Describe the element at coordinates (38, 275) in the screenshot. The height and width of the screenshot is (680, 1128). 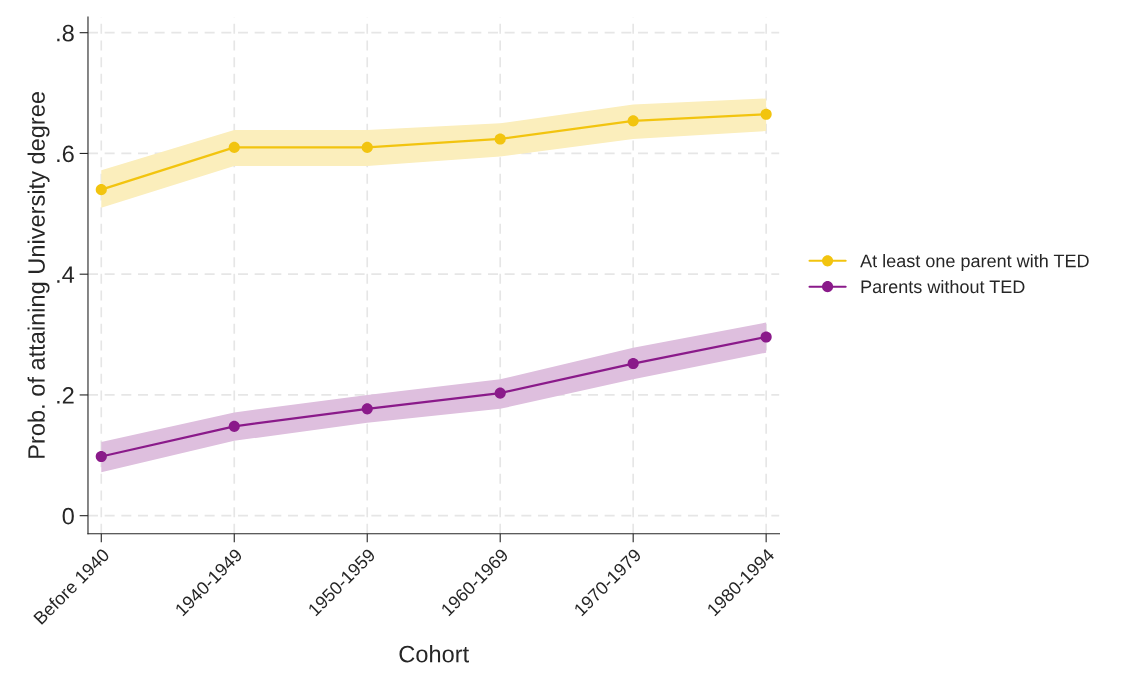
I see `y-axis-title: Prob. of attaining University degree` at that location.